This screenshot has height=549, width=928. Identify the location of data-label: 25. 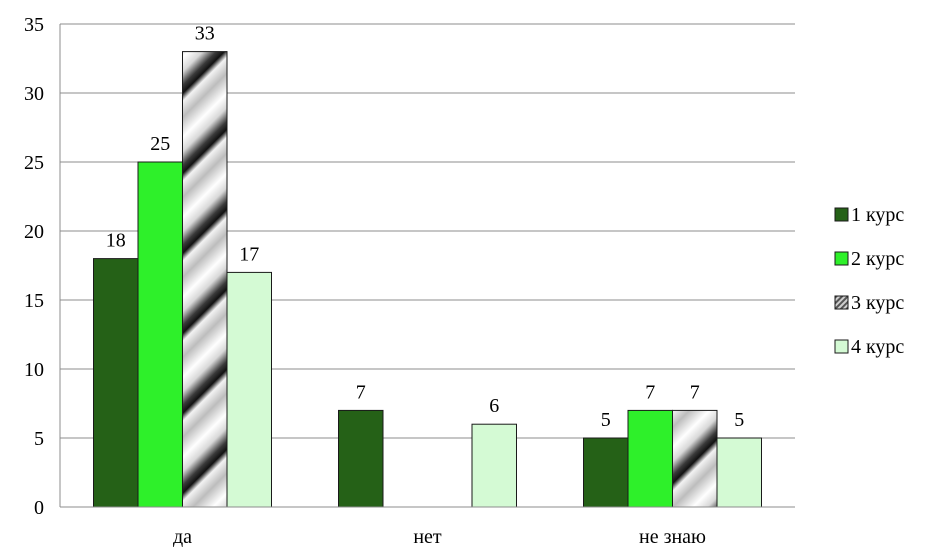
(160, 144).